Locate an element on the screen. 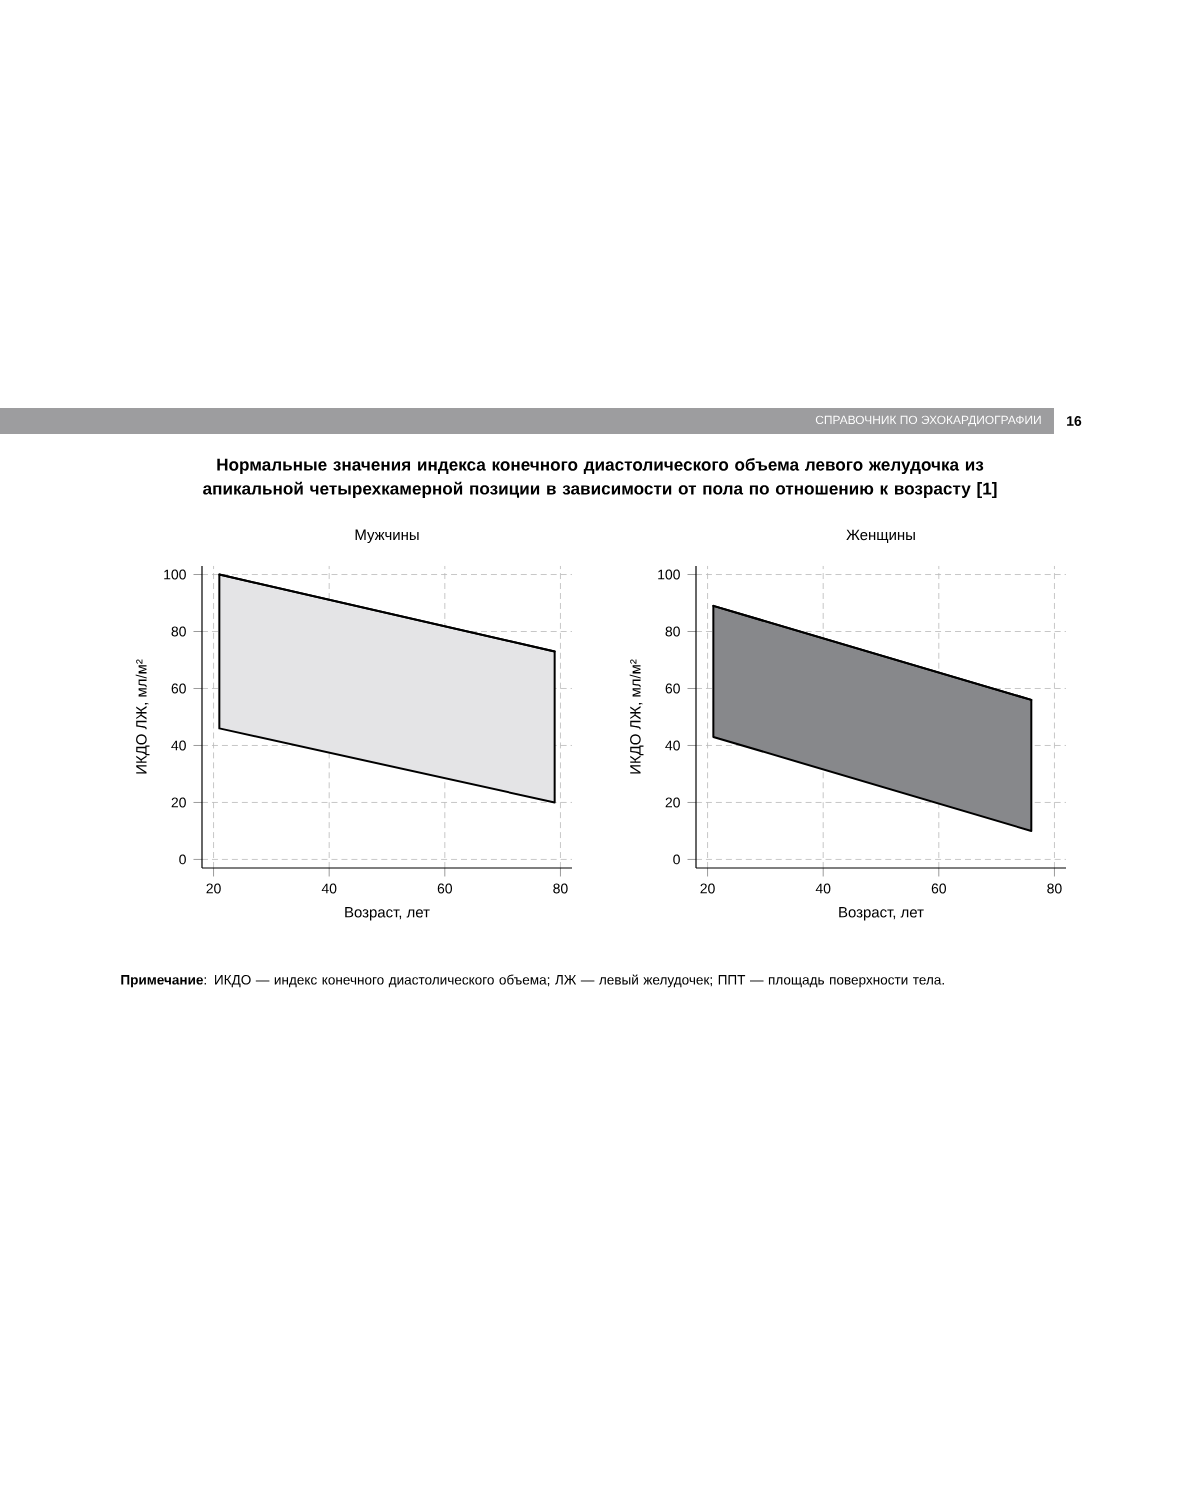 Image resolution: width=1200 pixels, height=1500 pixels. text: Нормальные значения индекса конечного диастолического объема левого желудочка из апикальной четырехкамерной позиции в зависимости от пола по отношению к возрасту [1] is located at coordinates (600, 478).